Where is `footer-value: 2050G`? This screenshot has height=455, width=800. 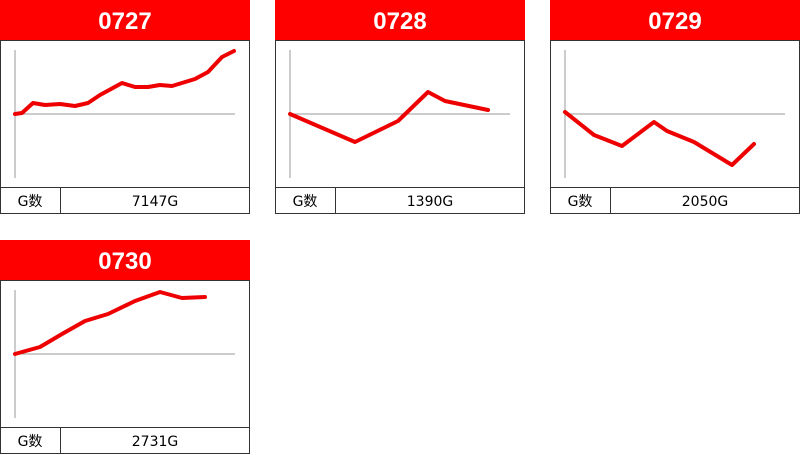
footer-value: 2050G is located at coordinates (705, 202).